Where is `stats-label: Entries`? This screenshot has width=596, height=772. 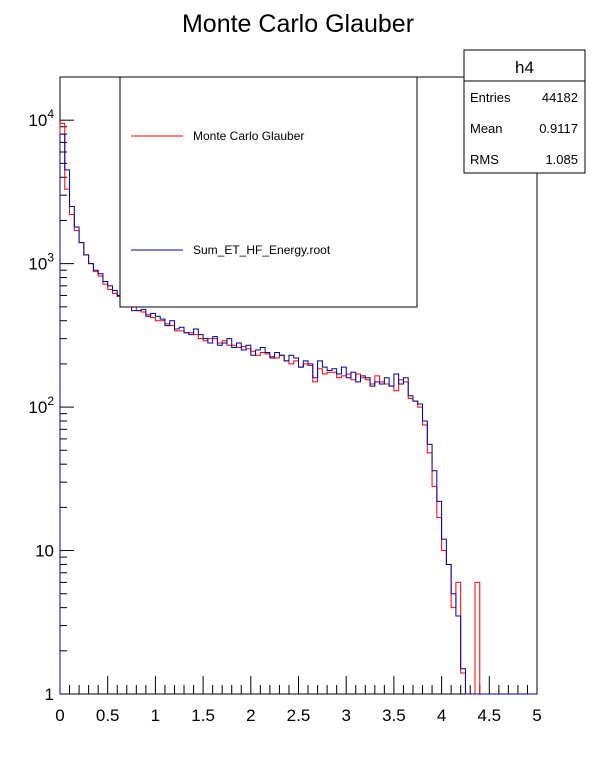 stats-label: Entries is located at coordinates (490, 97).